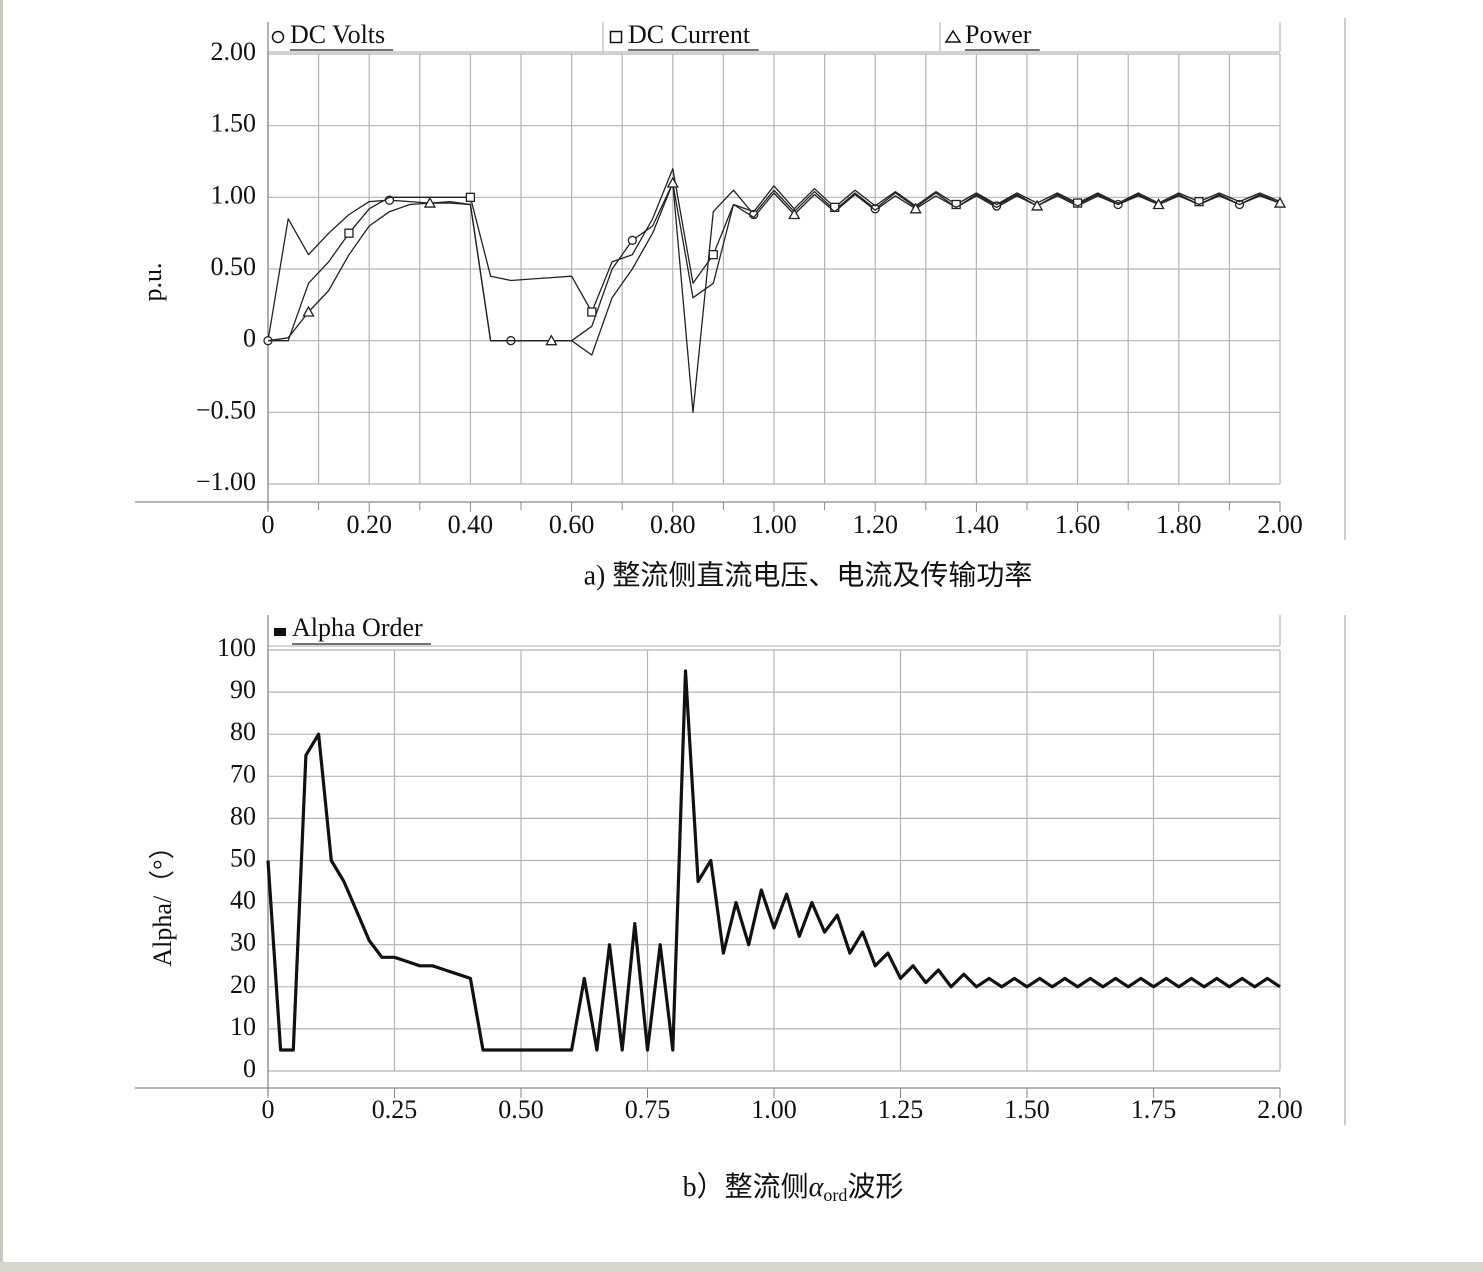 This screenshot has height=1272, width=1483. I want to click on x-tick-label: 1.60, so click(1078, 524).